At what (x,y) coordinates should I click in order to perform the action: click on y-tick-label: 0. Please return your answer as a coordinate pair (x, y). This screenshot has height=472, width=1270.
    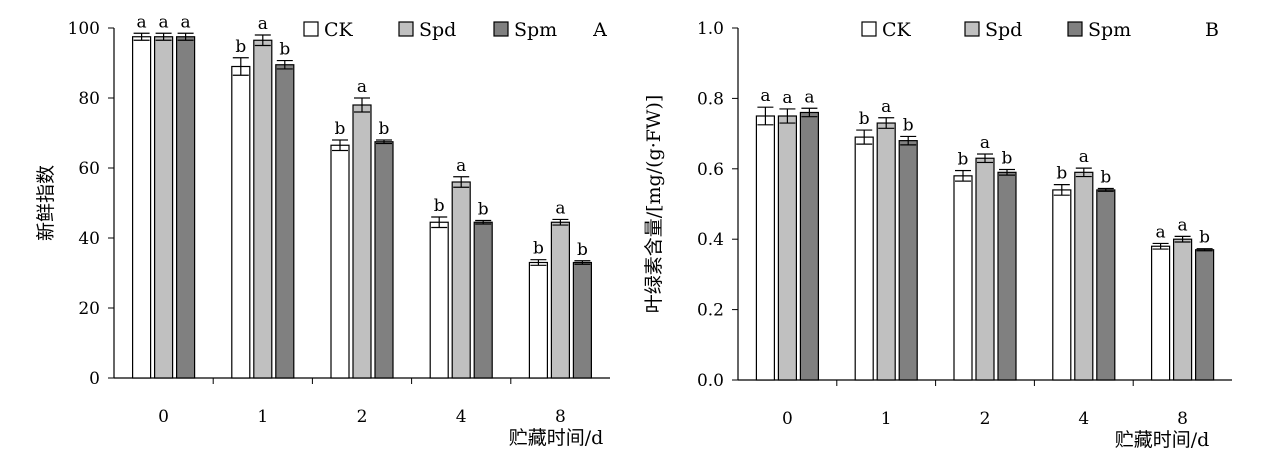
    Looking at the image, I should click on (94, 379).